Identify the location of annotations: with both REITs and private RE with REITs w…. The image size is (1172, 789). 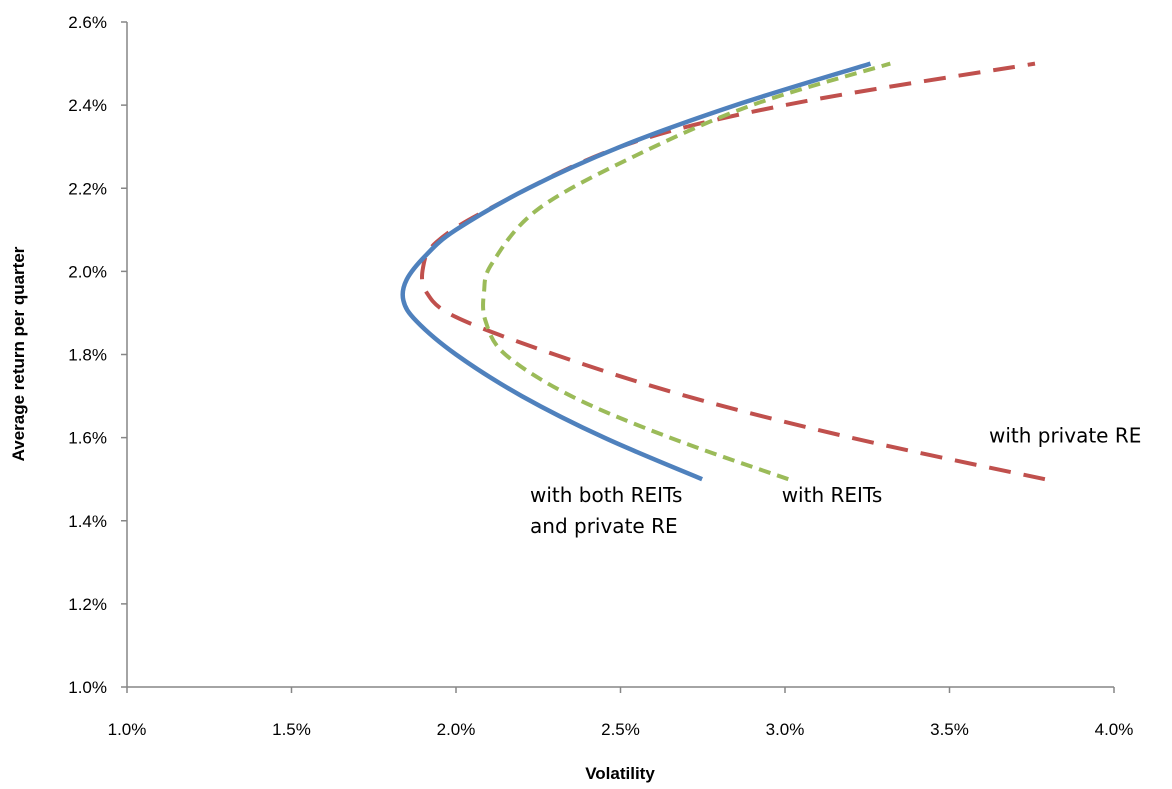
(835, 481).